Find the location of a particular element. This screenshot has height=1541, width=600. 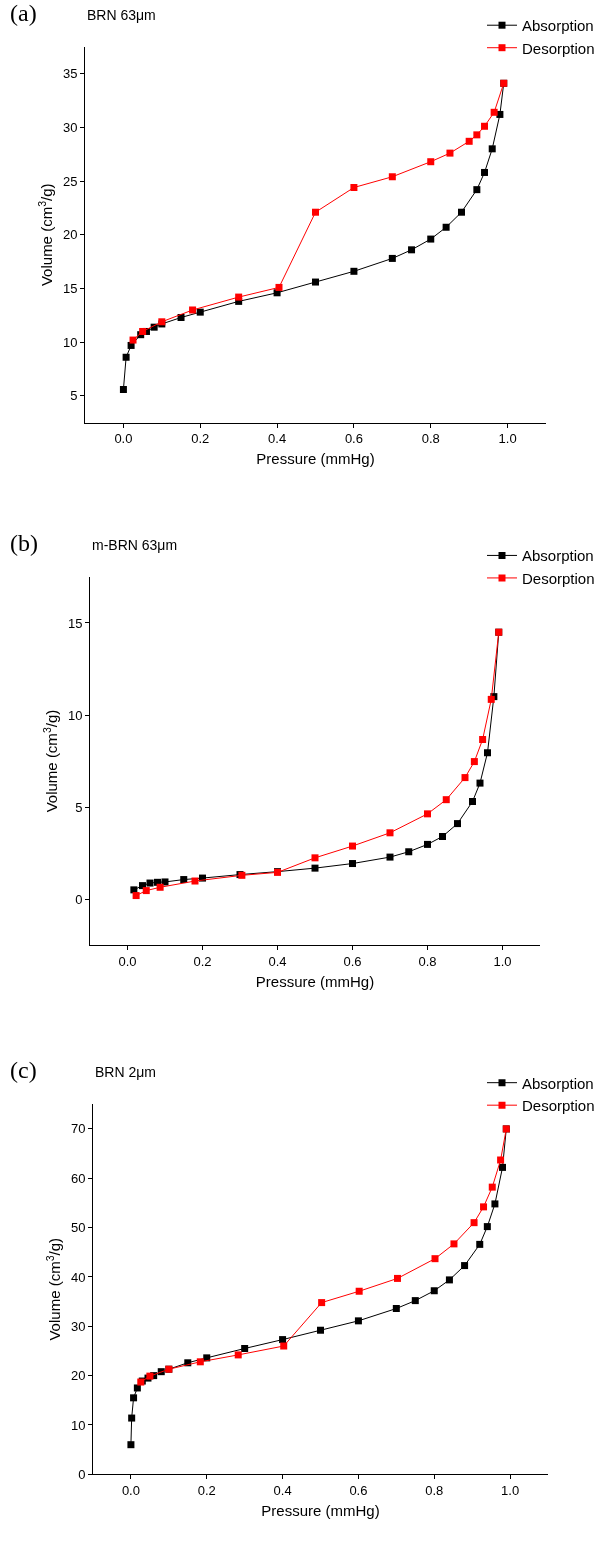

chart-subtitle: BRN 2μm is located at coordinates (125, 1072).